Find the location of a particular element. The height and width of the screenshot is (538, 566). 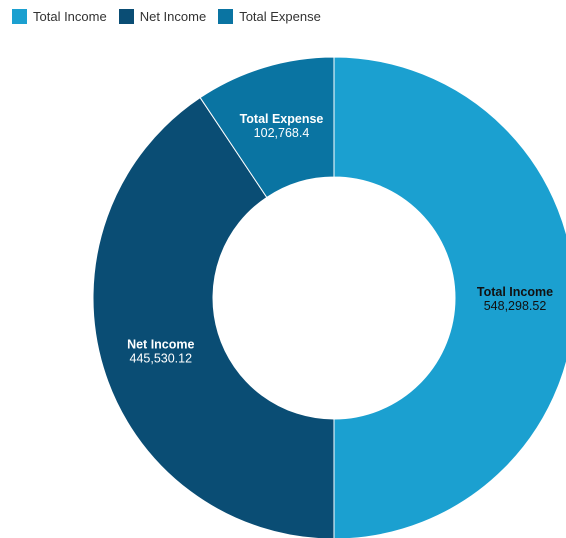

data-label-name-net-income: Net Income is located at coordinates (160, 345).